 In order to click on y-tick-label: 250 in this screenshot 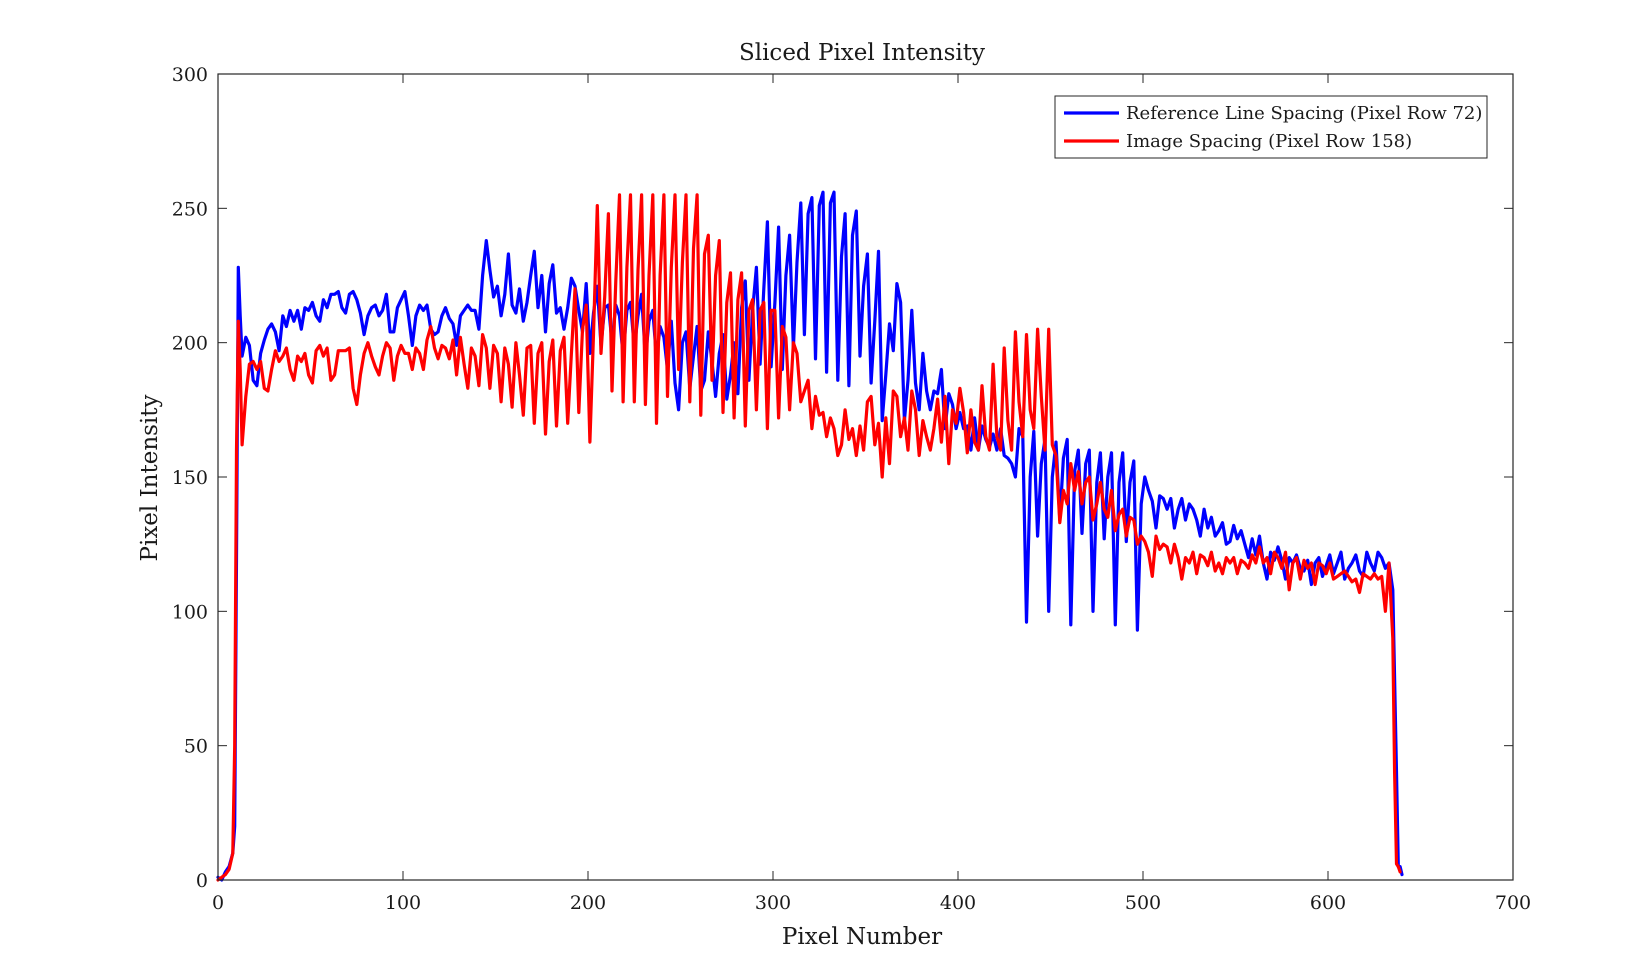, I will do `click(190, 209)`.